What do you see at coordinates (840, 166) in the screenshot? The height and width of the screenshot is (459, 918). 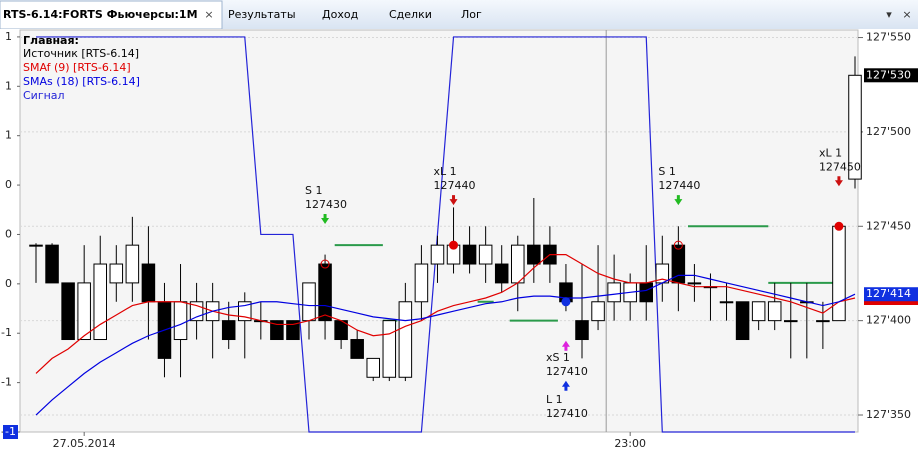 I see `annotation-price: 127450` at bounding box center [840, 166].